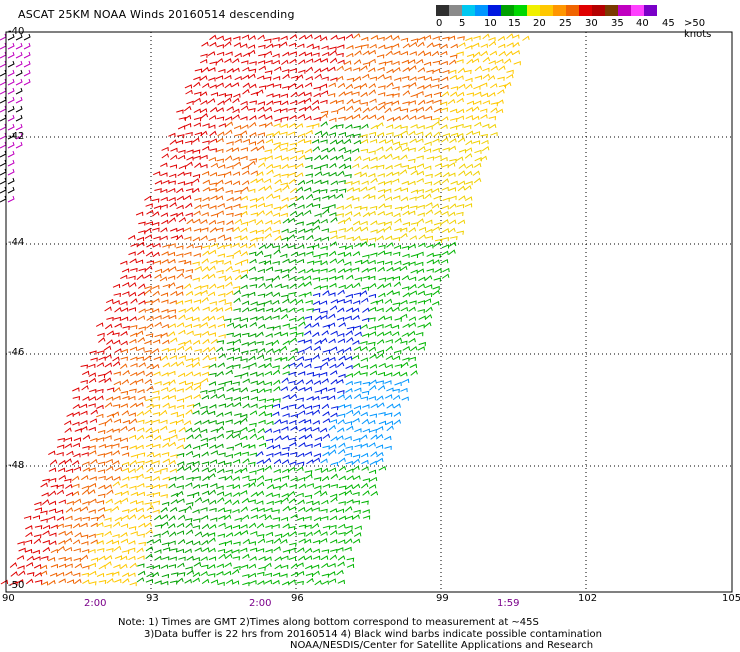 The image size is (740, 652). What do you see at coordinates (642, 23) in the screenshot?
I see `legend-tick-label: 40` at bounding box center [642, 23].